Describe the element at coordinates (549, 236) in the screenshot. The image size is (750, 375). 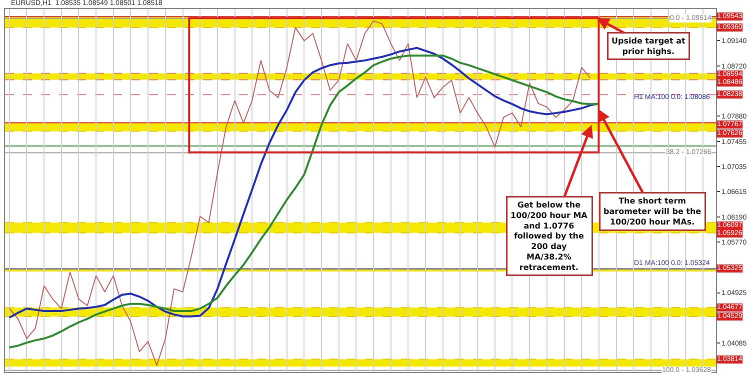
I see `annotation: Get below the 100/200 hour MA and 1.0776 followed by the 200 day MA/38.2% retracement.` at that location.